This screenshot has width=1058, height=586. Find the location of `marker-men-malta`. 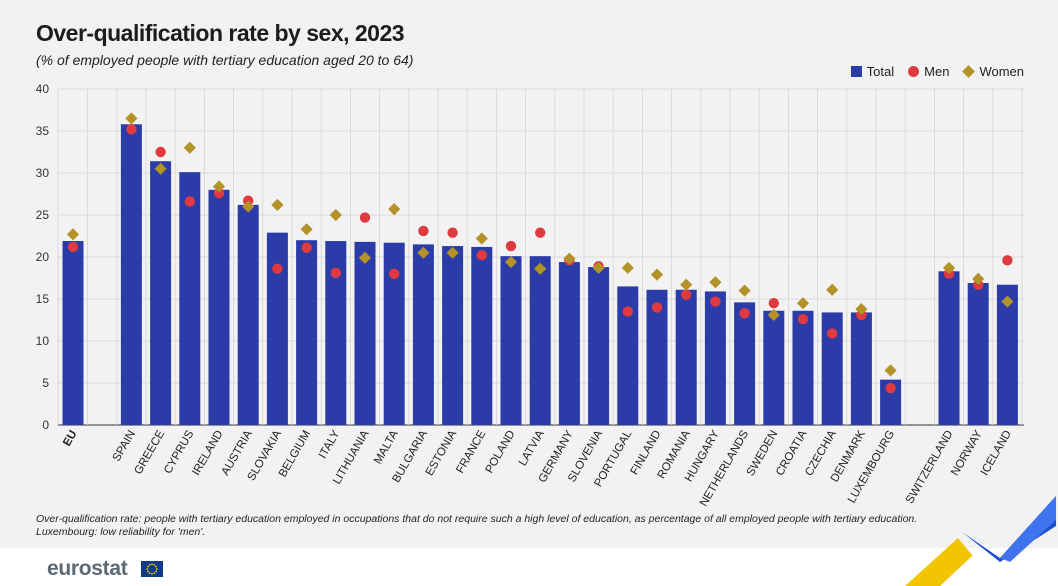

marker-men-malta is located at coordinates (394, 273).